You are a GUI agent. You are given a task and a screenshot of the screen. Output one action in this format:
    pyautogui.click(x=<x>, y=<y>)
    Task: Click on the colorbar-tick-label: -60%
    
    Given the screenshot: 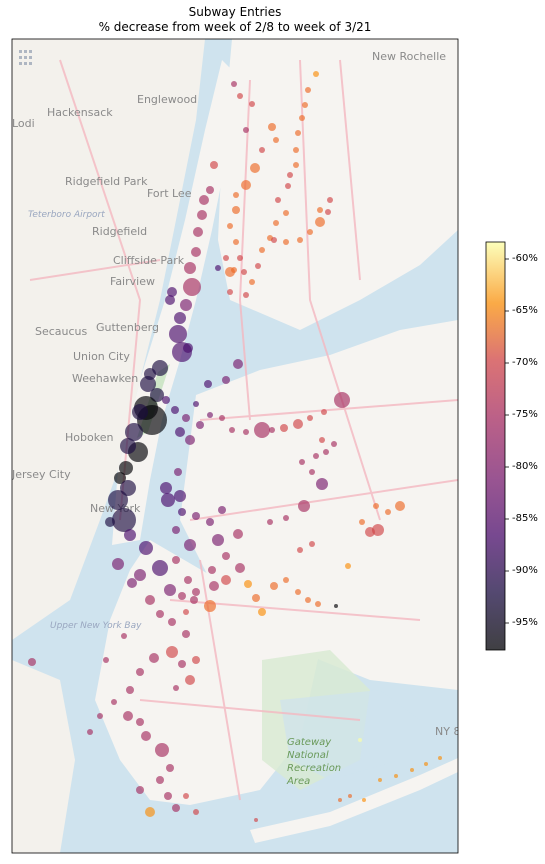 What is the action you would take?
    pyautogui.click(x=525, y=258)
    